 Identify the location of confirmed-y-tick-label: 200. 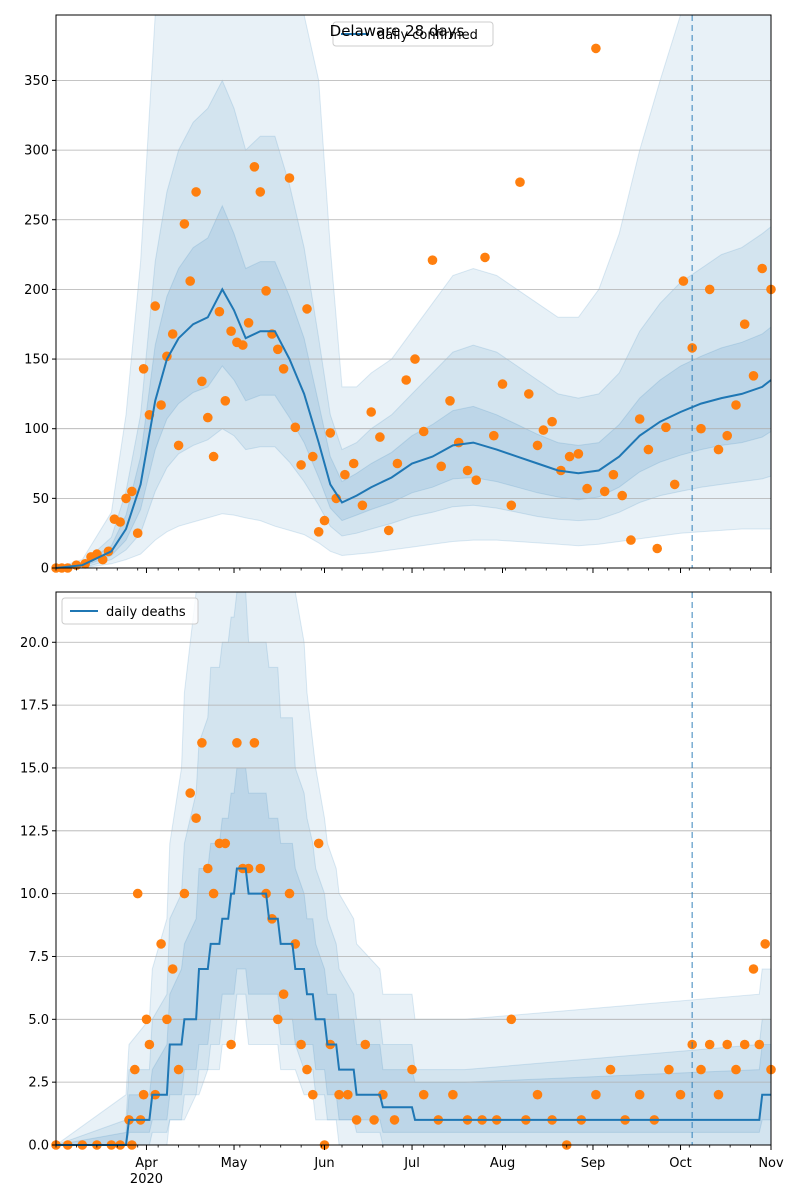
(36, 290).